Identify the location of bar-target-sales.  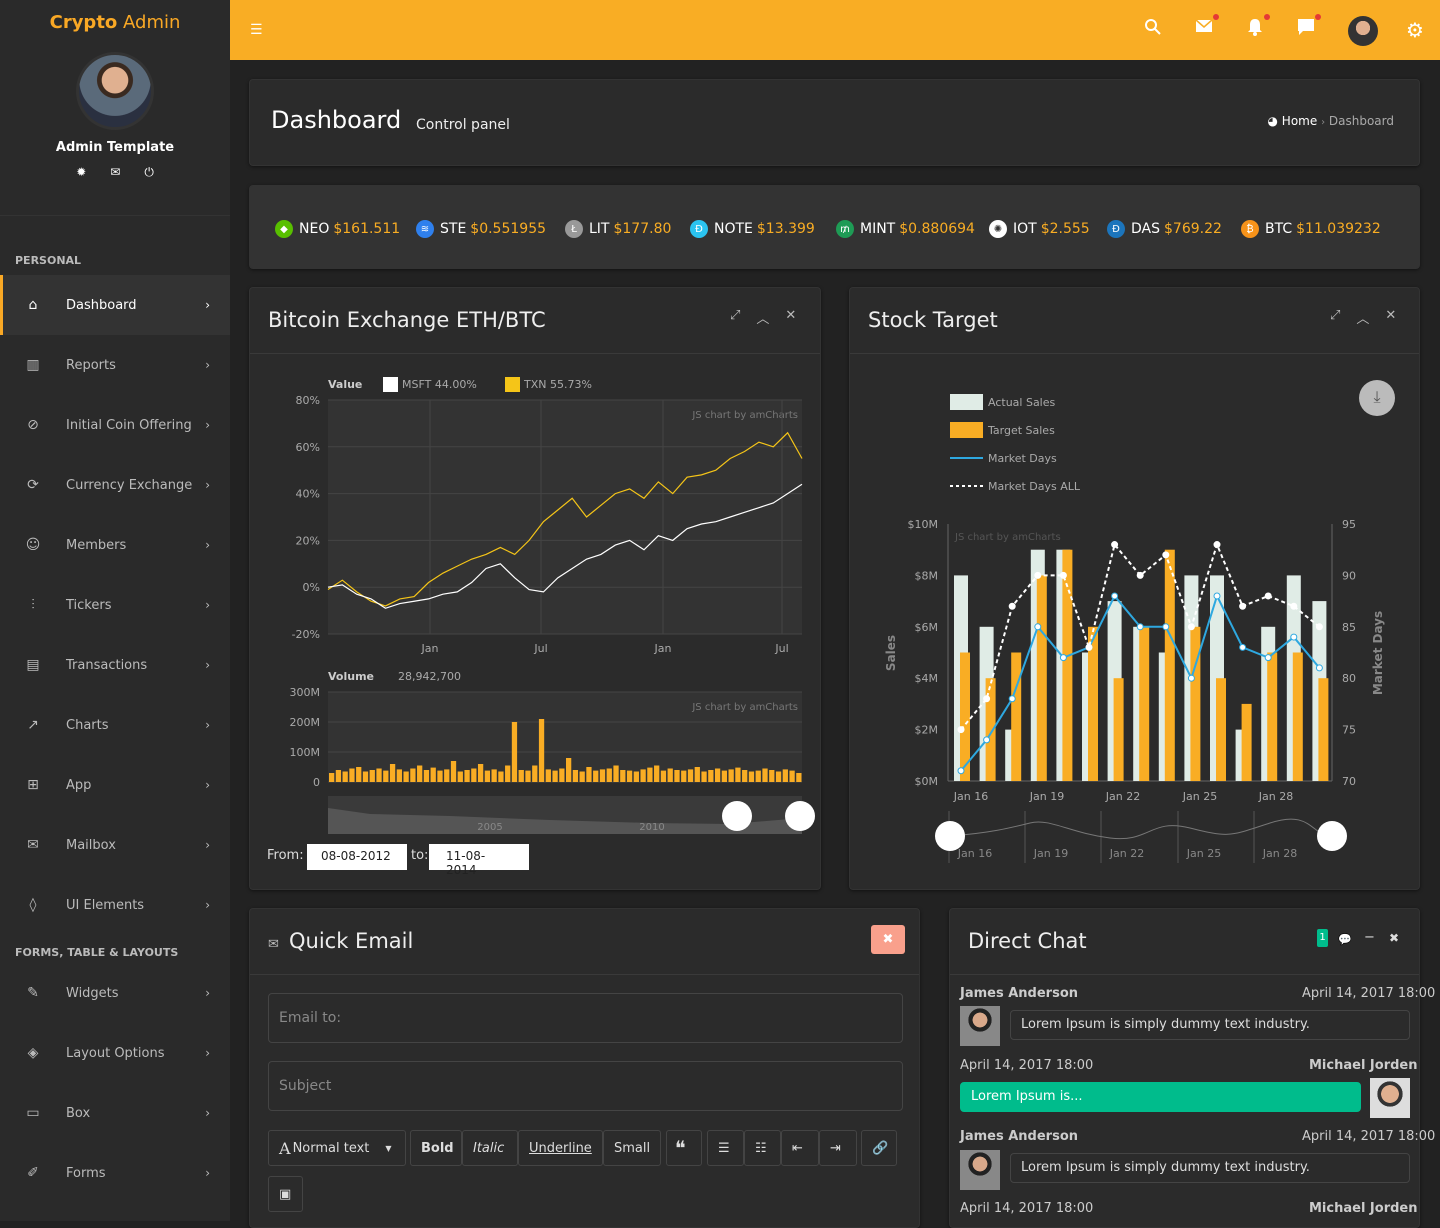
(1297, 716).